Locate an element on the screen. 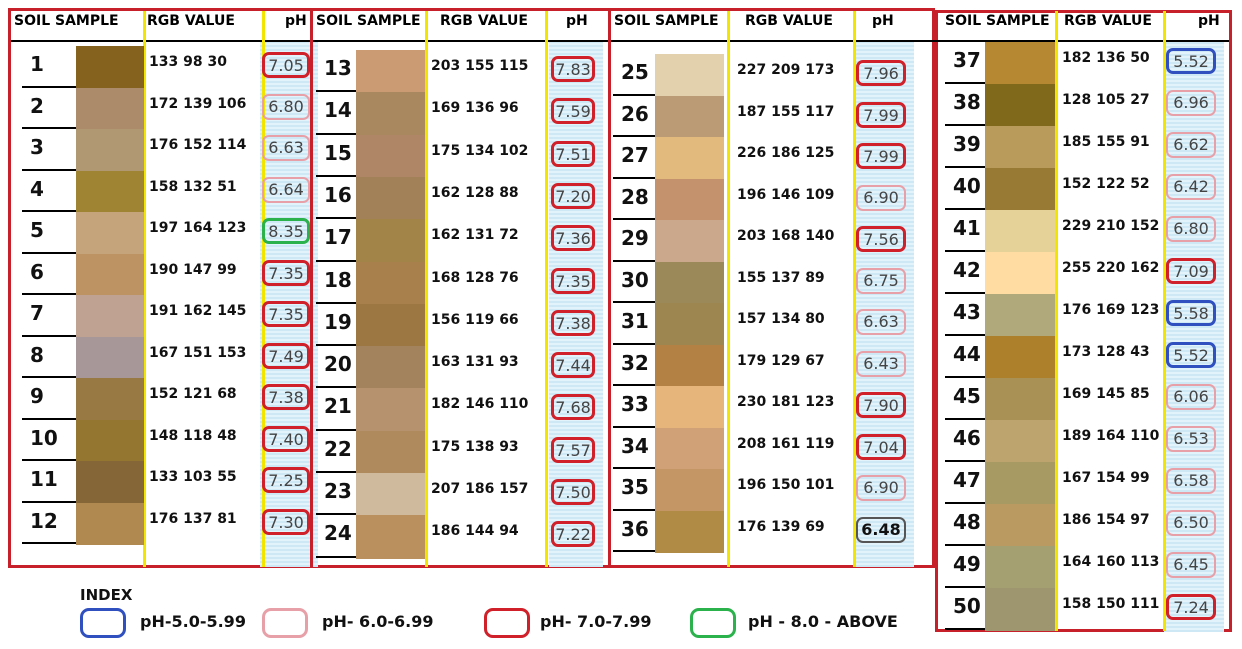  rgb-value: 155 137 89 is located at coordinates (781, 277).